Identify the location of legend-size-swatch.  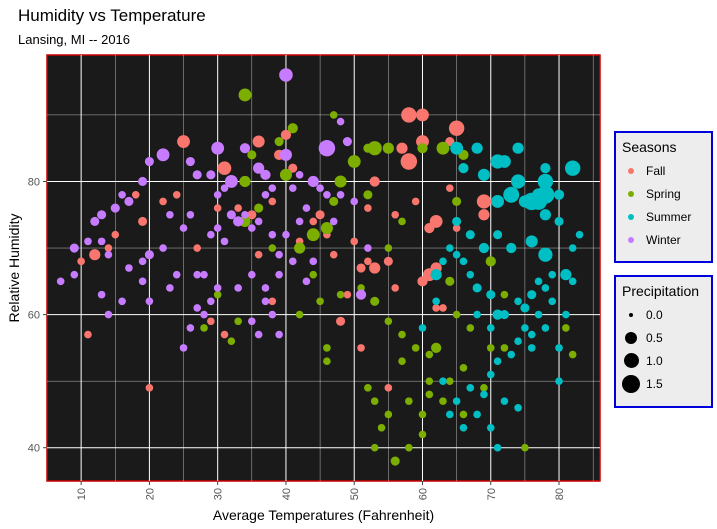
(631, 383).